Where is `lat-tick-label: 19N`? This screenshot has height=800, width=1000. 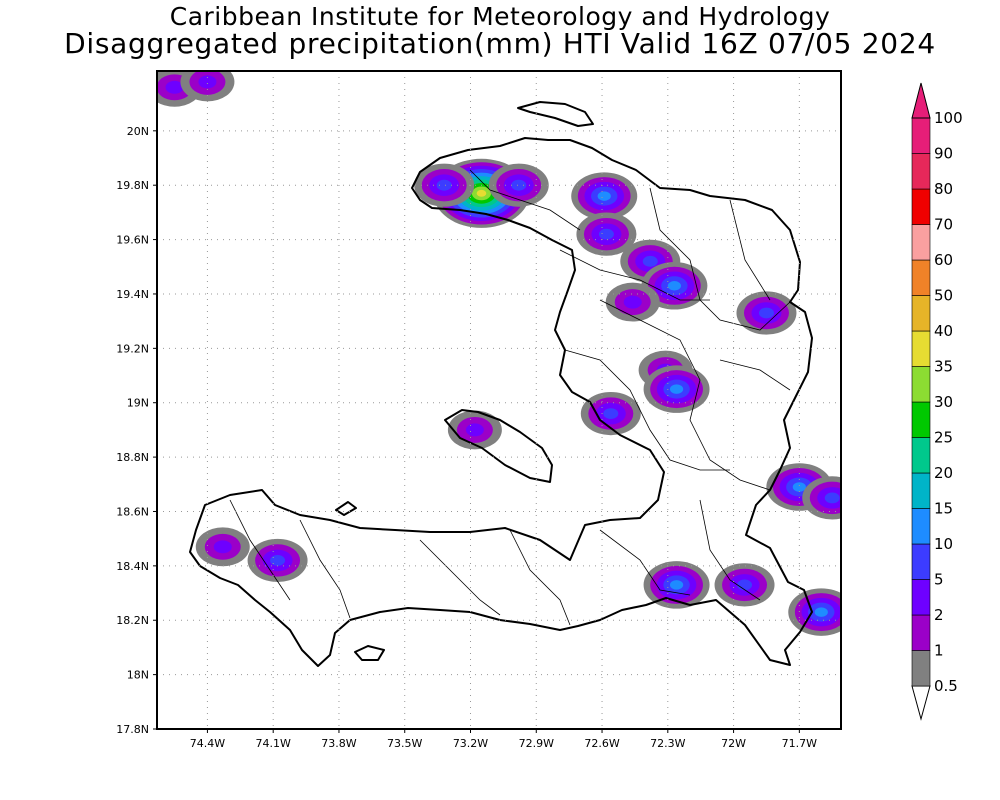 lat-tick-label: 19N is located at coordinates (138, 403).